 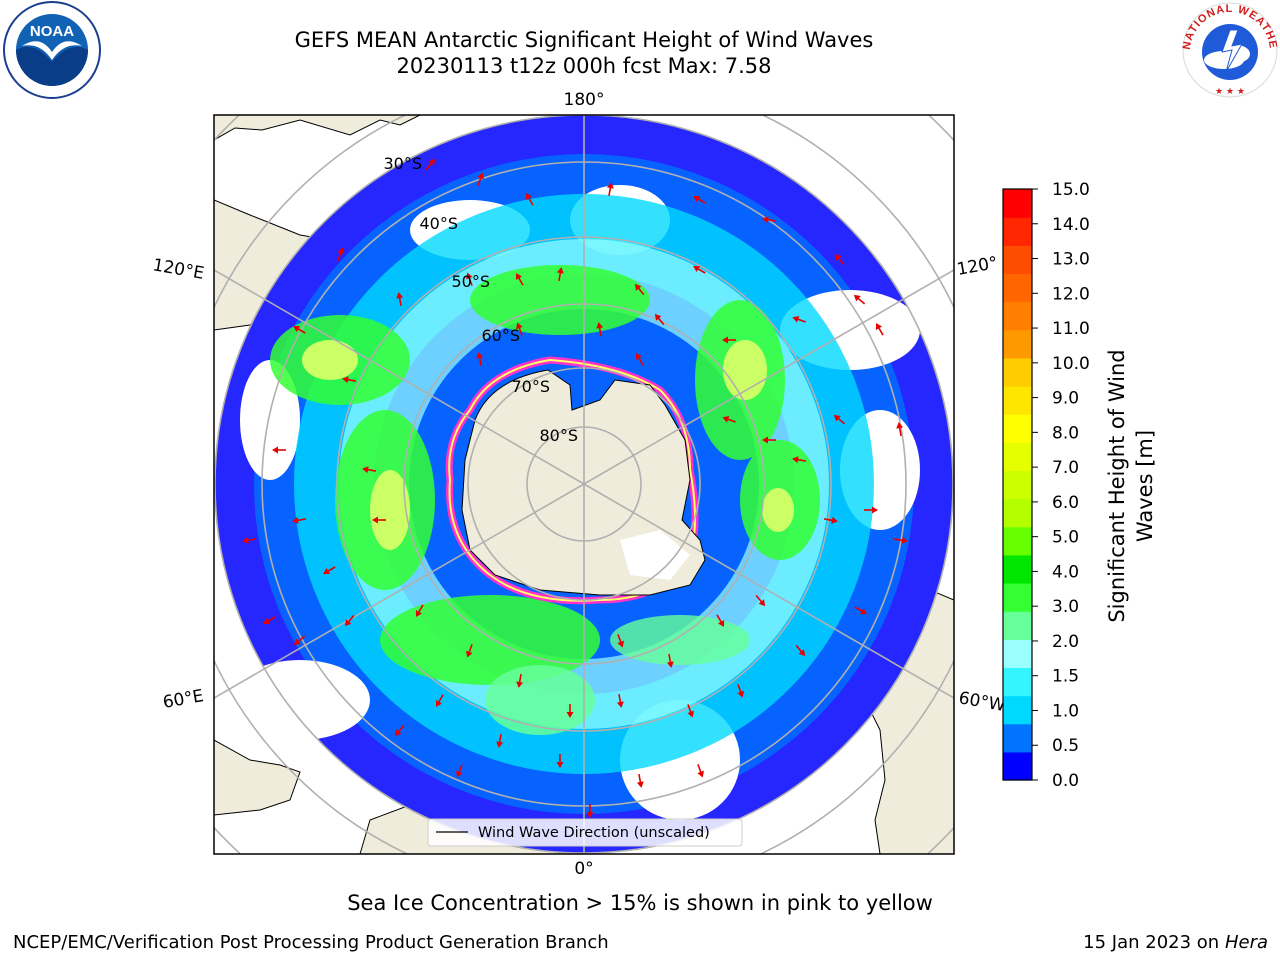 I want to click on ross-ice-shelf, so click(x=655, y=555).